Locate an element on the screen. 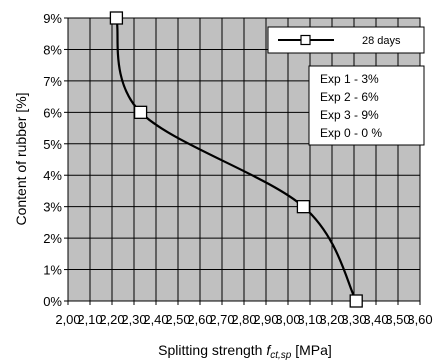 This screenshot has height=361, width=440. x-tick-label: 2,30 is located at coordinates (133, 319).